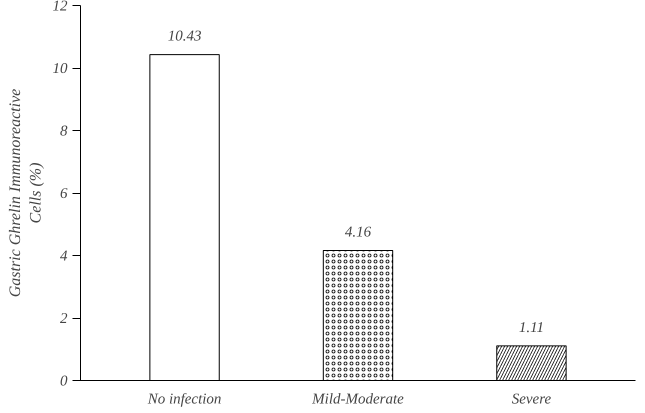  I want to click on data-label: 1.11, so click(531, 328).